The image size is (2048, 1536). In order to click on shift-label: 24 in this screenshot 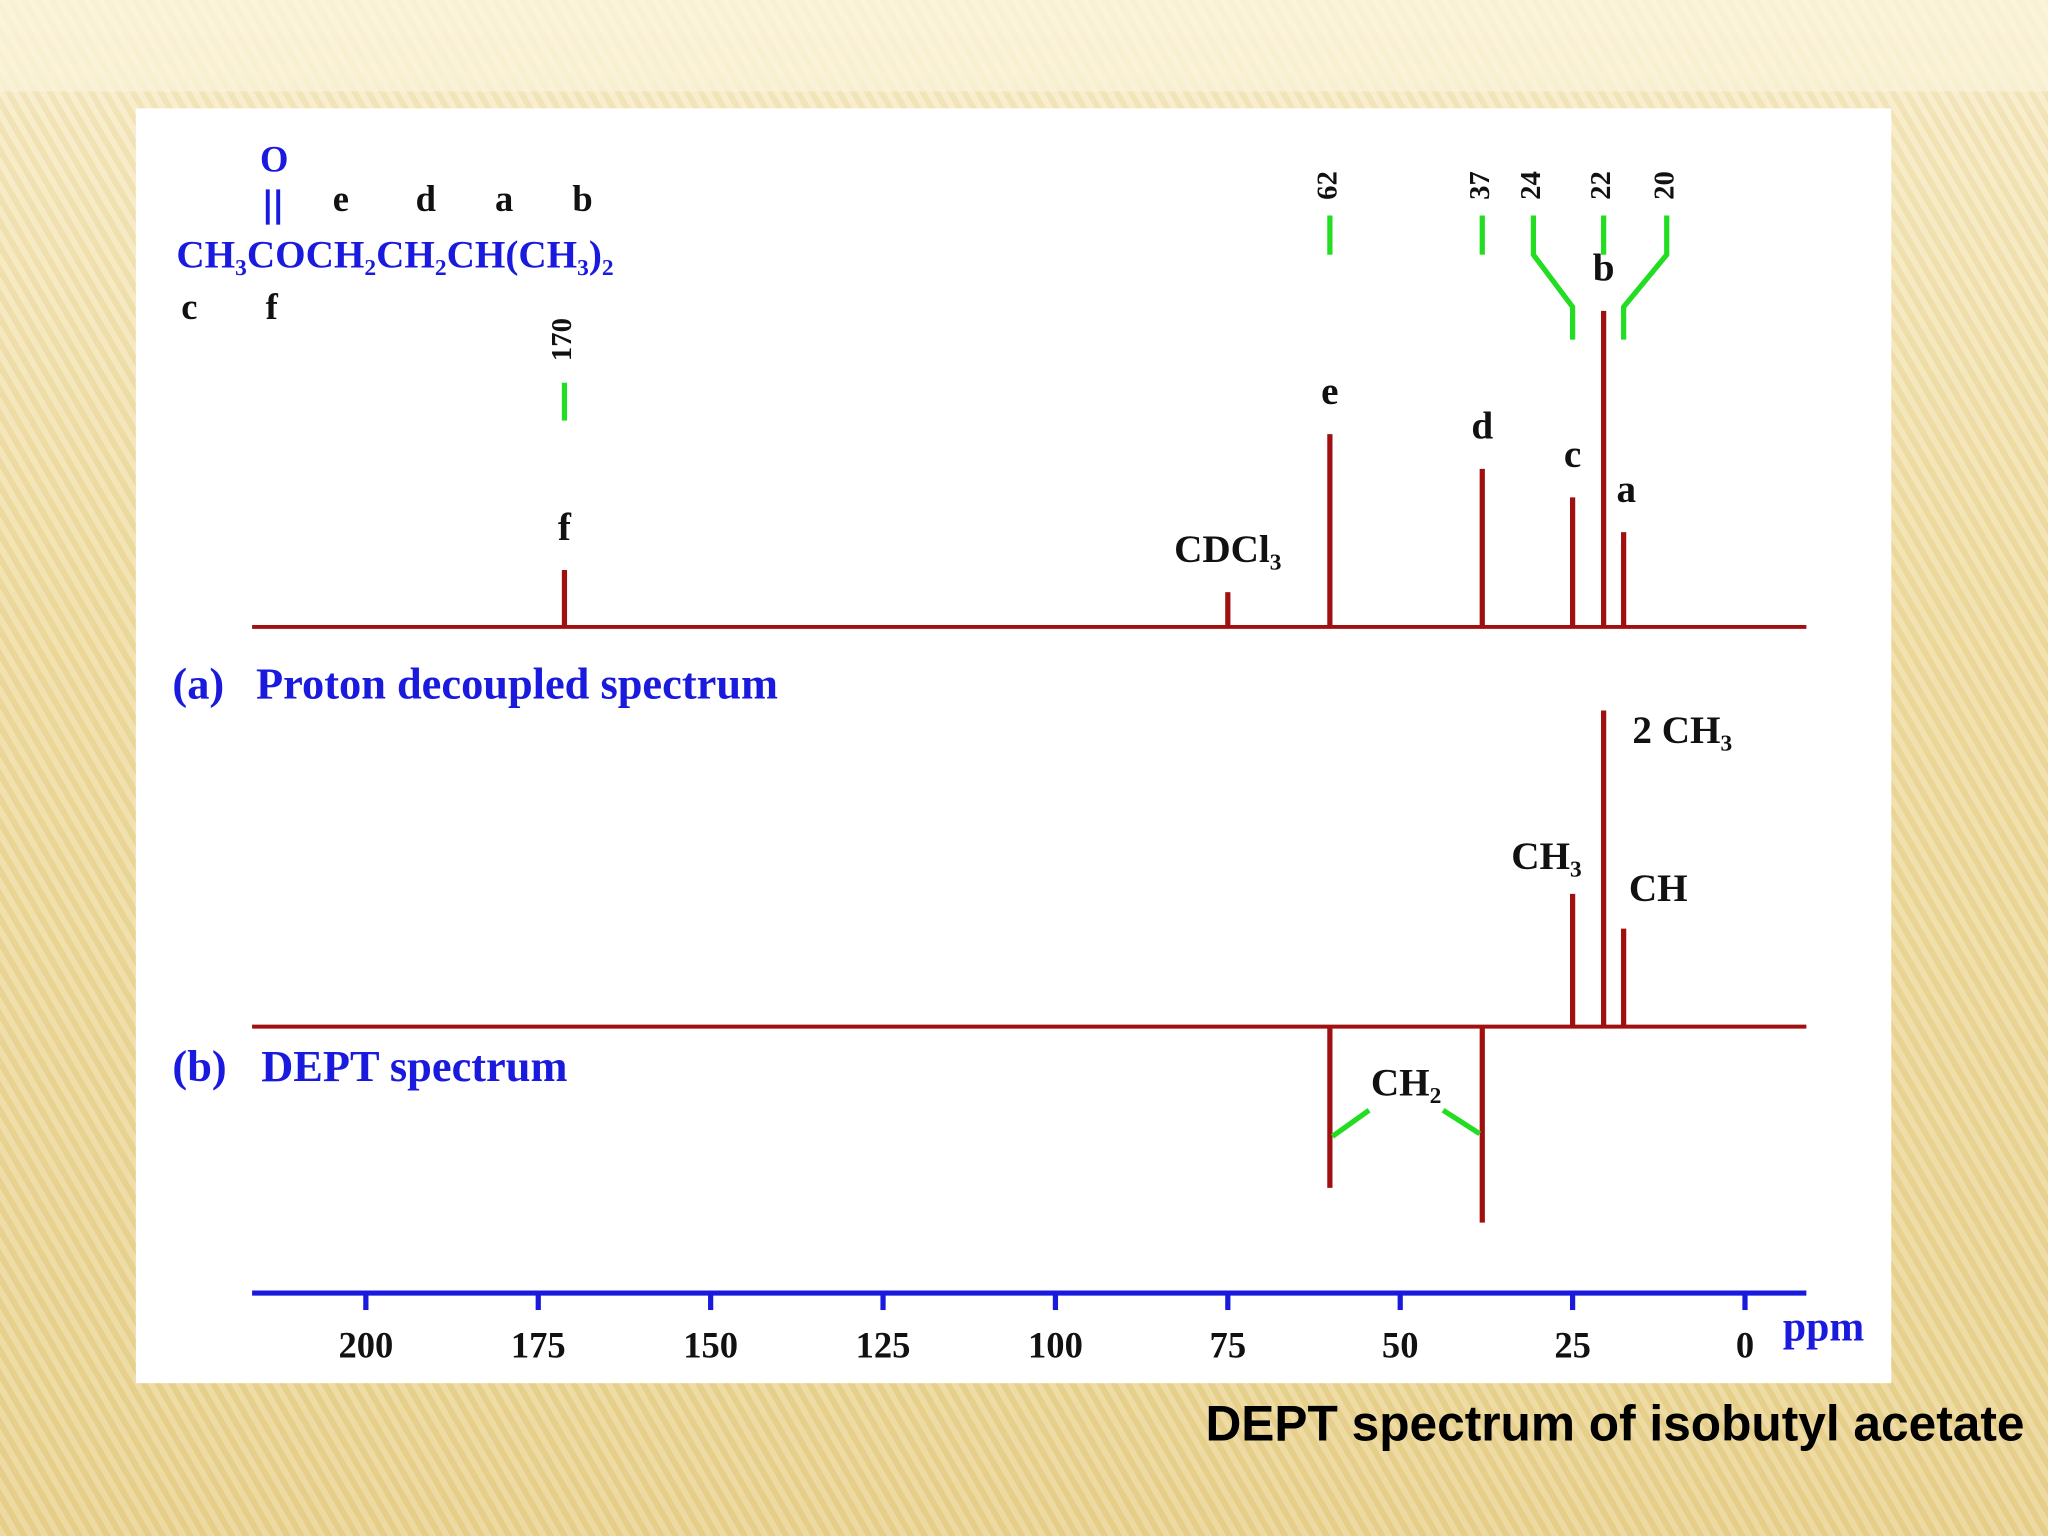, I will do `click(1531, 185)`.